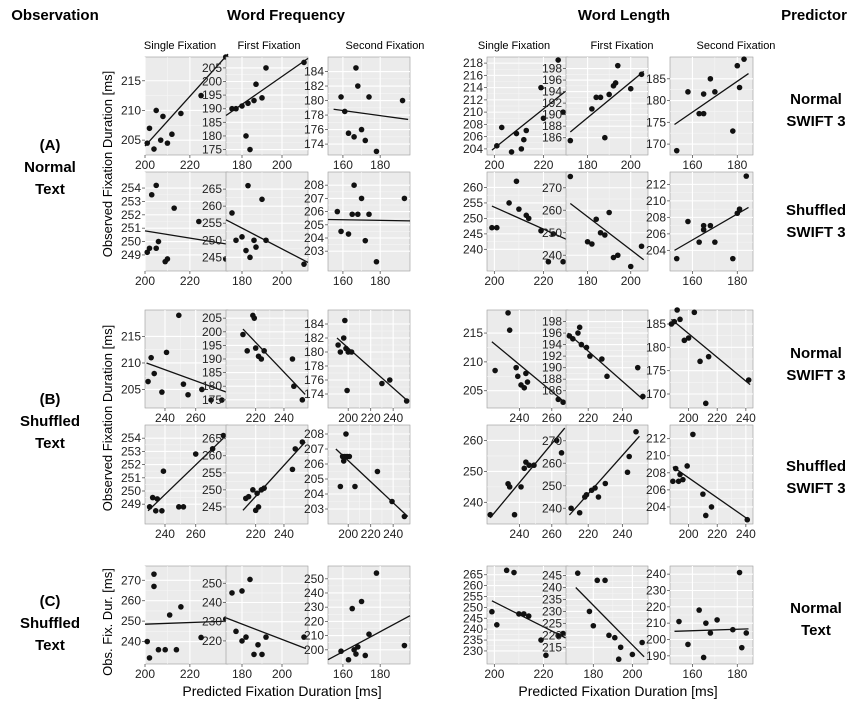  I want to click on panel-r5-wf-single: 200 220 240 250 260 270, so click(175, 623).